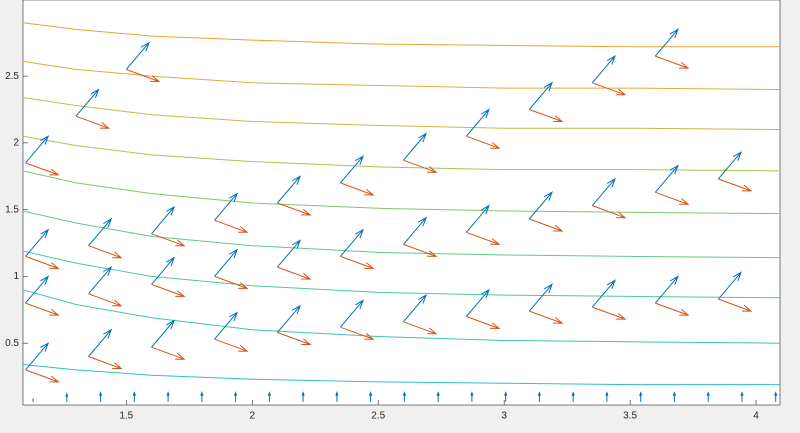  Describe the element at coordinates (252, 416) in the screenshot. I see `x-tick-label: 2` at that location.